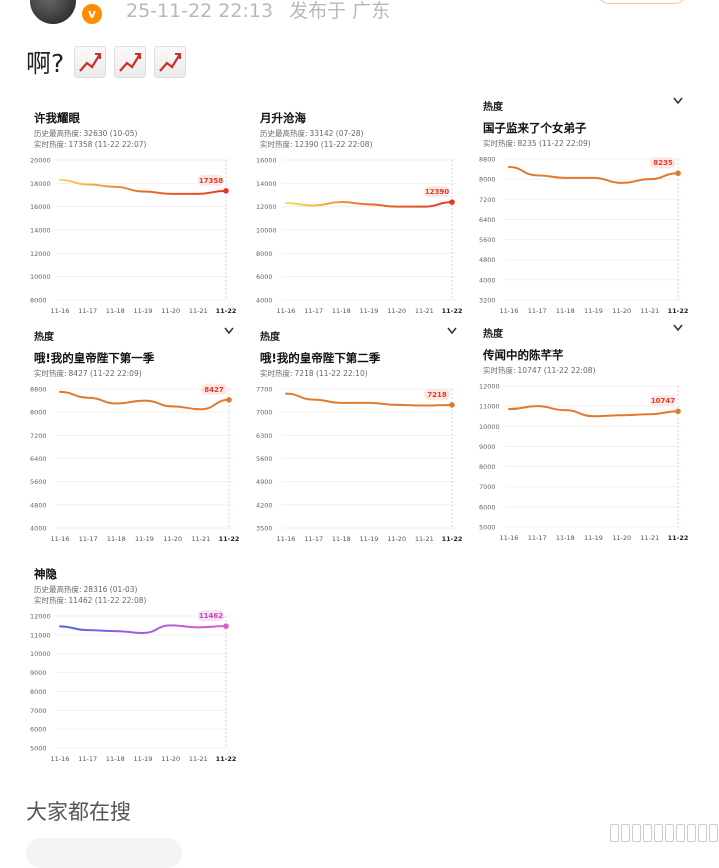  I want to click on stat-value: 17358 (11-22 22:07), so click(107, 144).